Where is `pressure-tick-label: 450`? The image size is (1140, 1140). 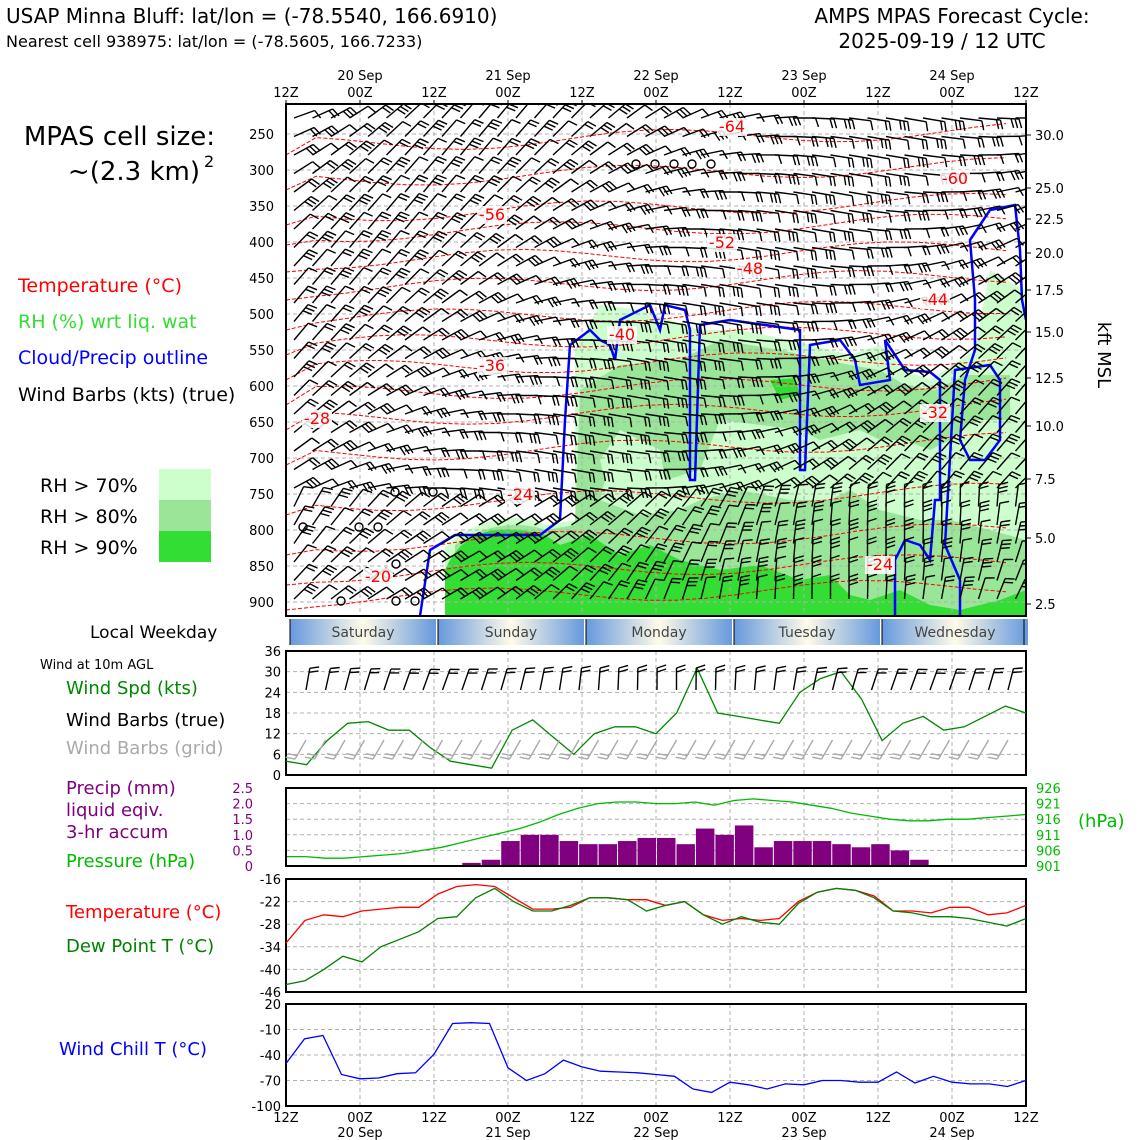 pressure-tick-label: 450 is located at coordinates (261, 279).